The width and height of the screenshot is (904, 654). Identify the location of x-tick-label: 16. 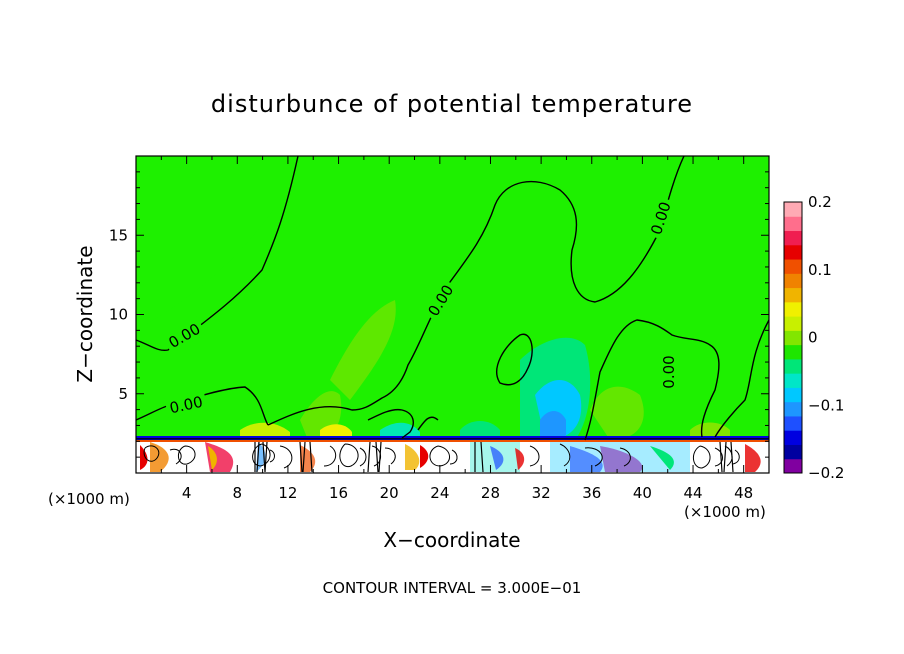
(338, 493).